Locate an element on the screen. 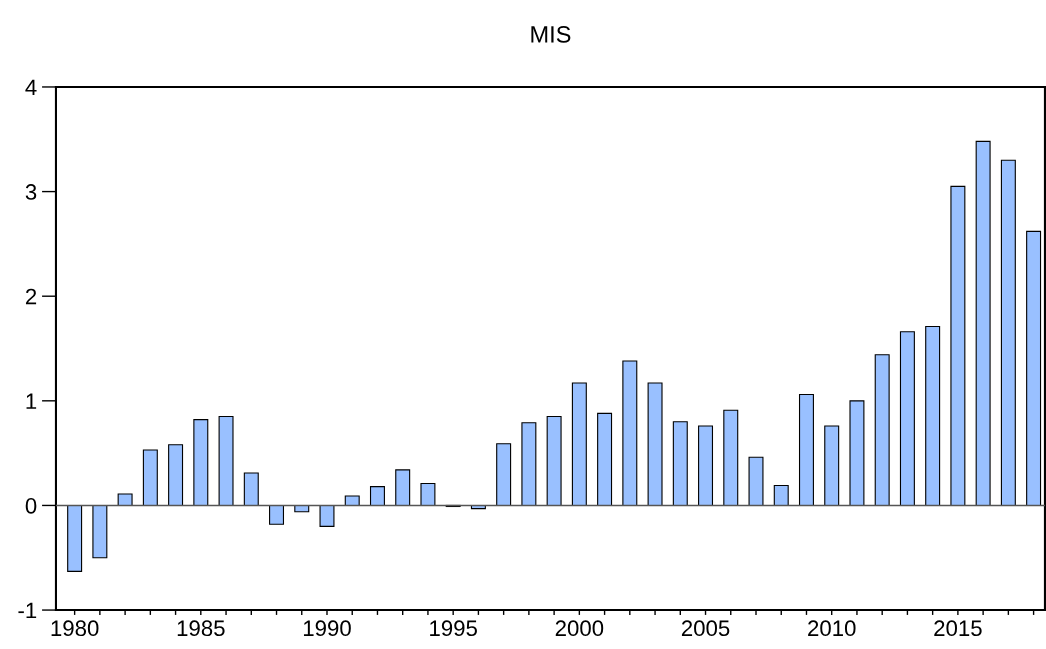 Image resolution: width=1046 pixels, height=649 pixels. x-tick-label: 2010 is located at coordinates (832, 628).